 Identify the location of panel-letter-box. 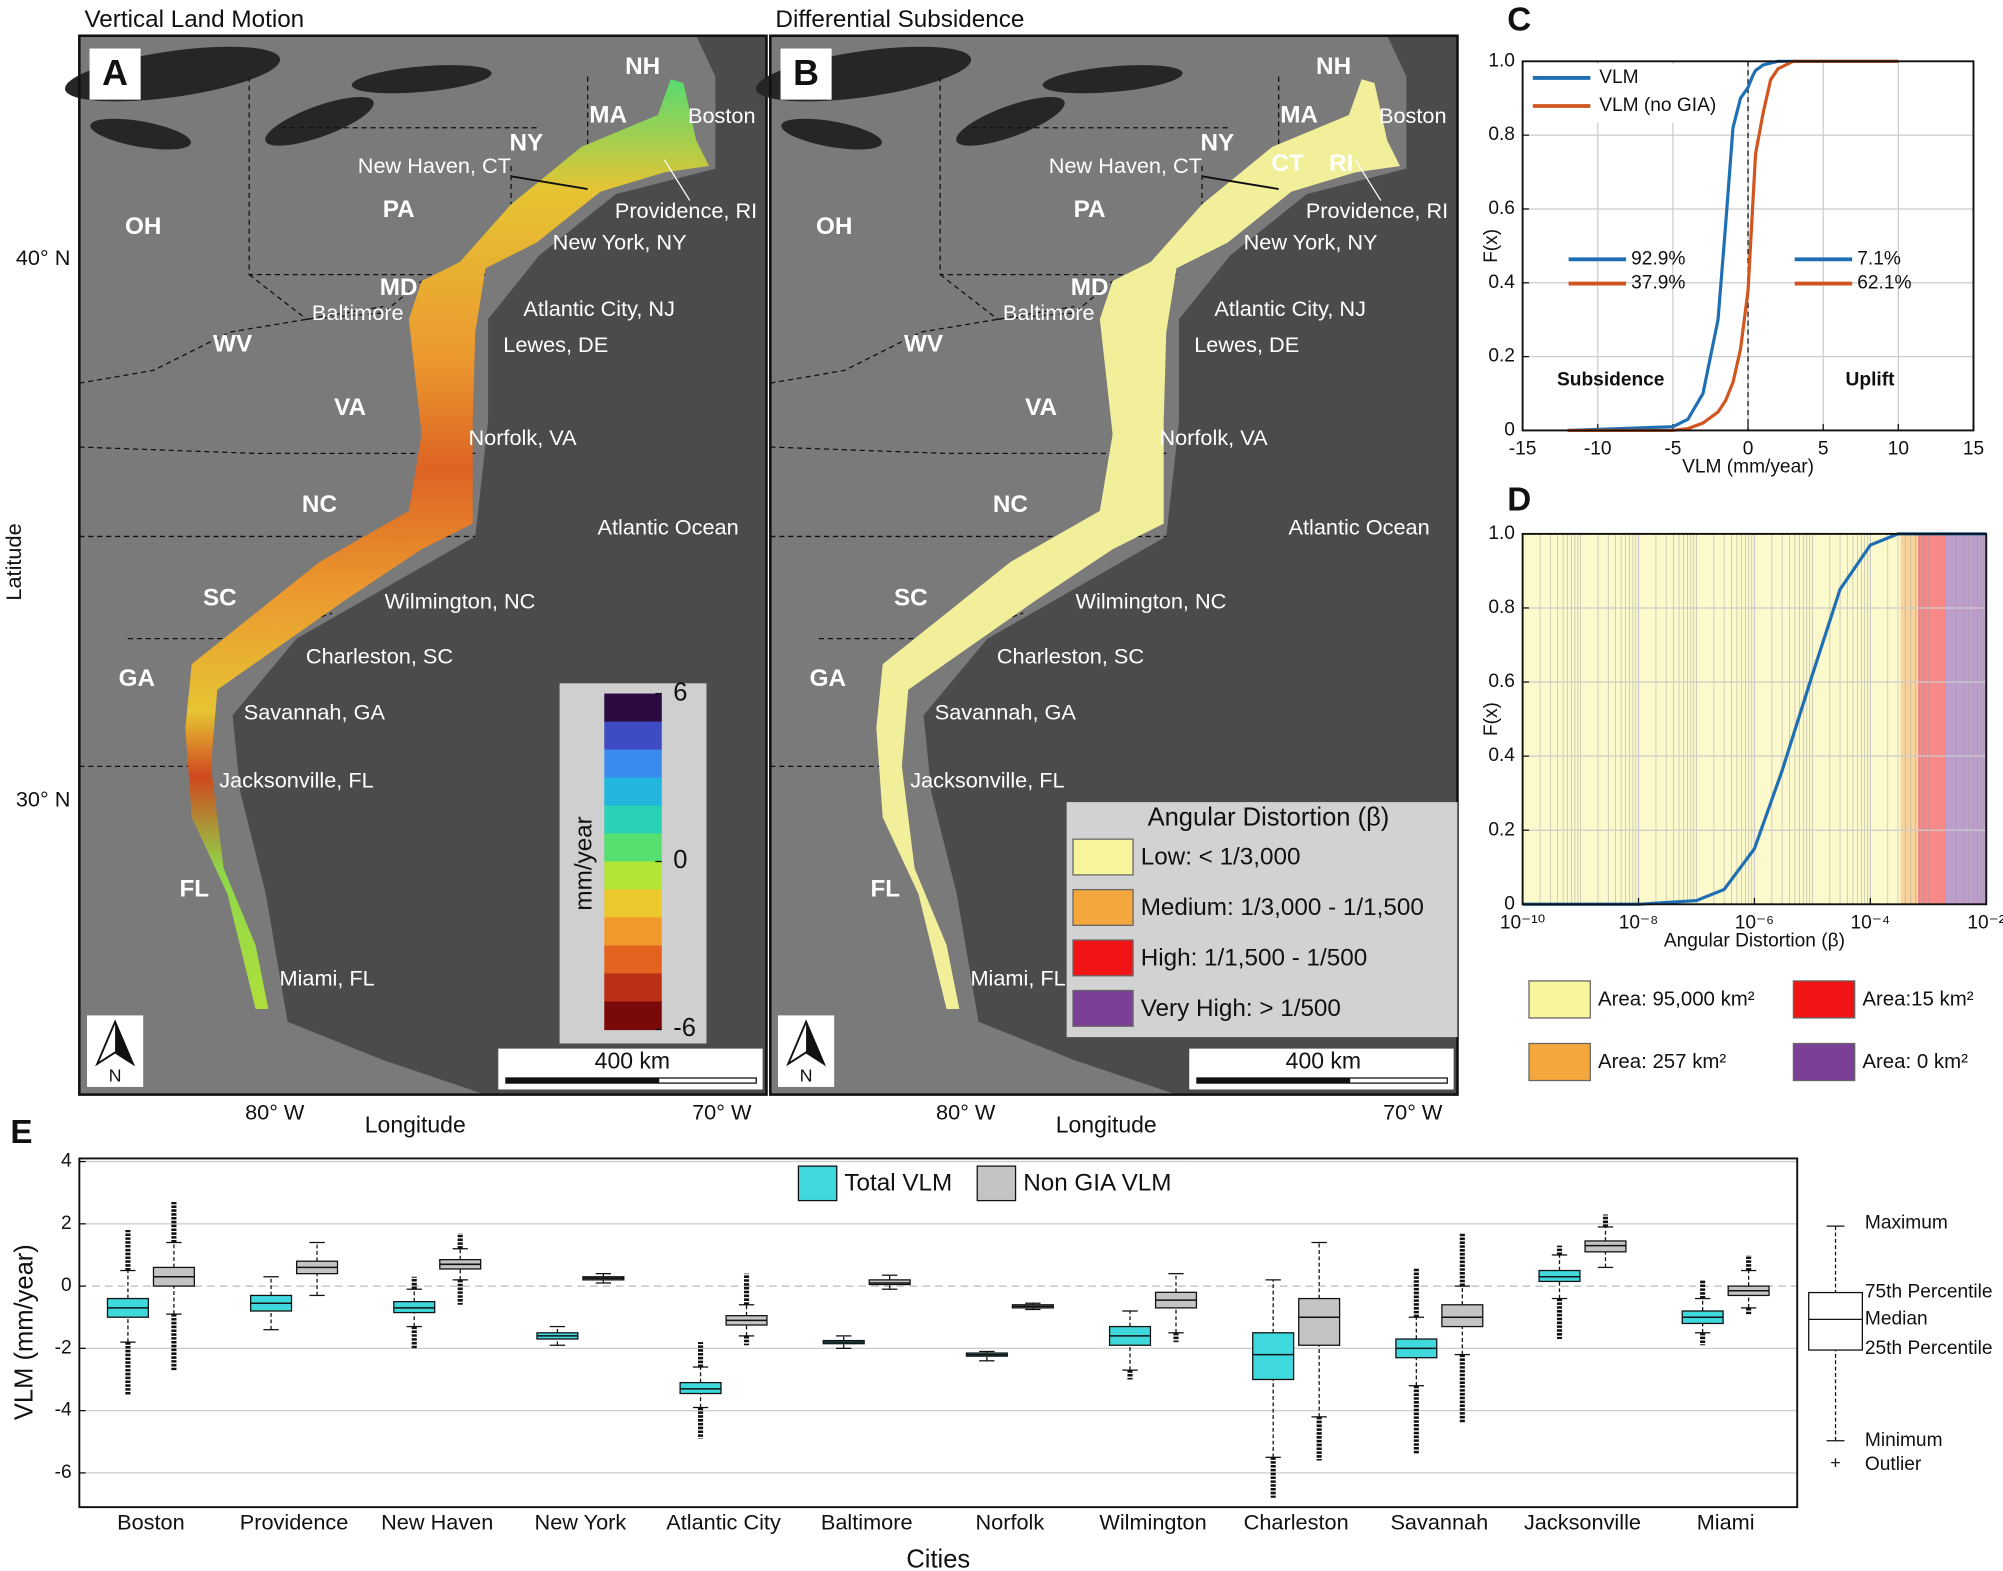
(115, 74).